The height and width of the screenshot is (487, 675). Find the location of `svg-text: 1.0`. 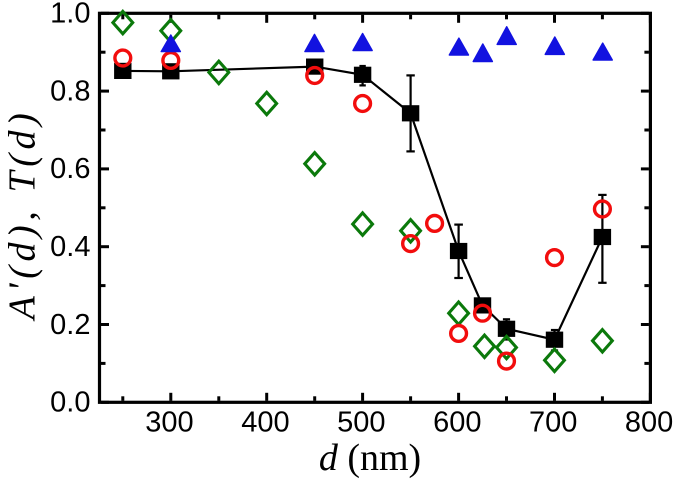

svg-text: 1.0 is located at coordinates (70, 15).